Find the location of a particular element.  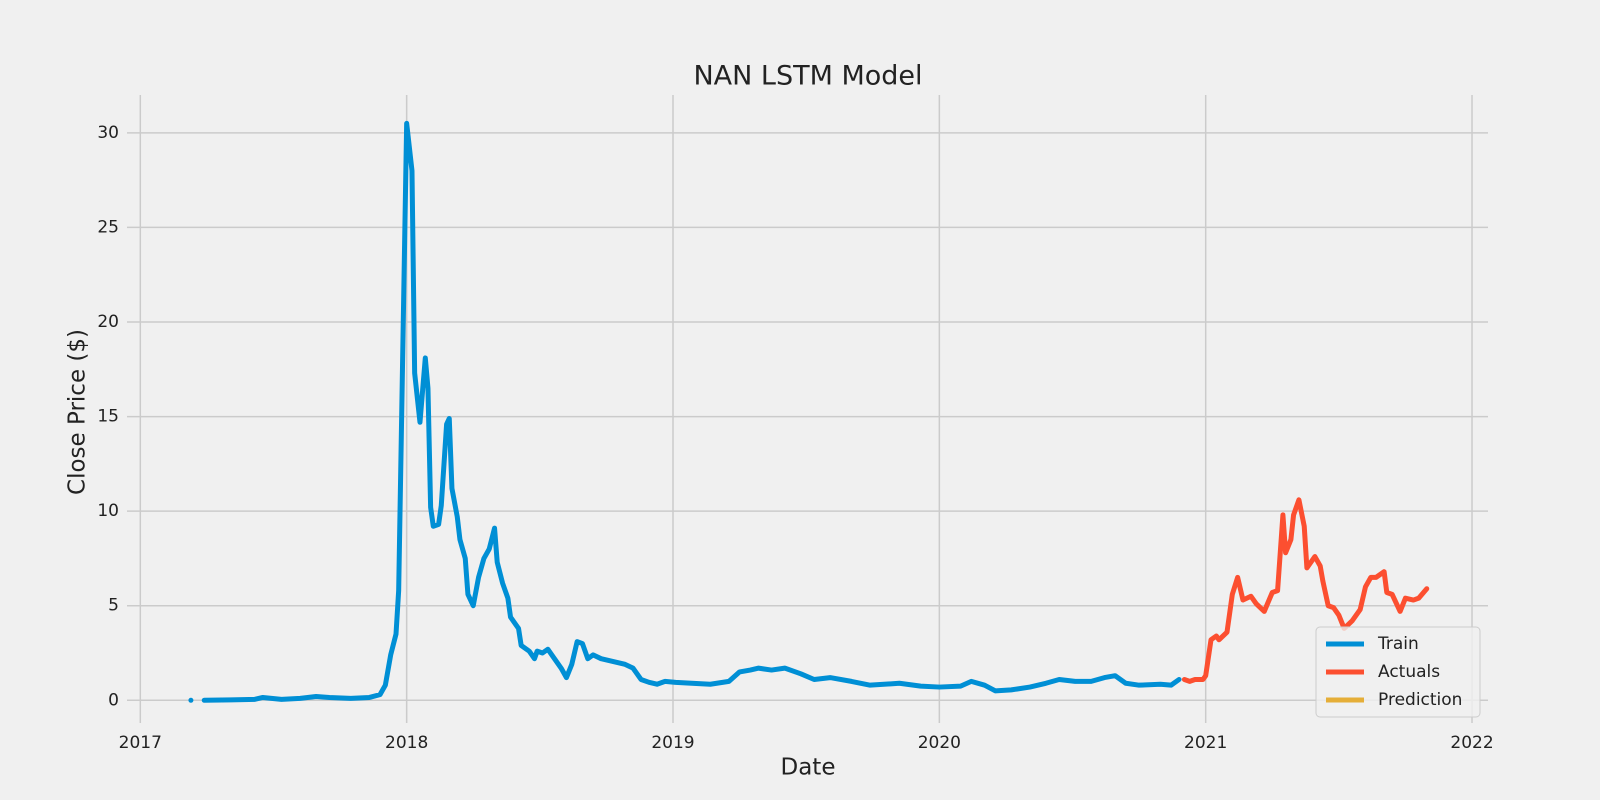

x-tick-label: 2022 is located at coordinates (1471, 743).